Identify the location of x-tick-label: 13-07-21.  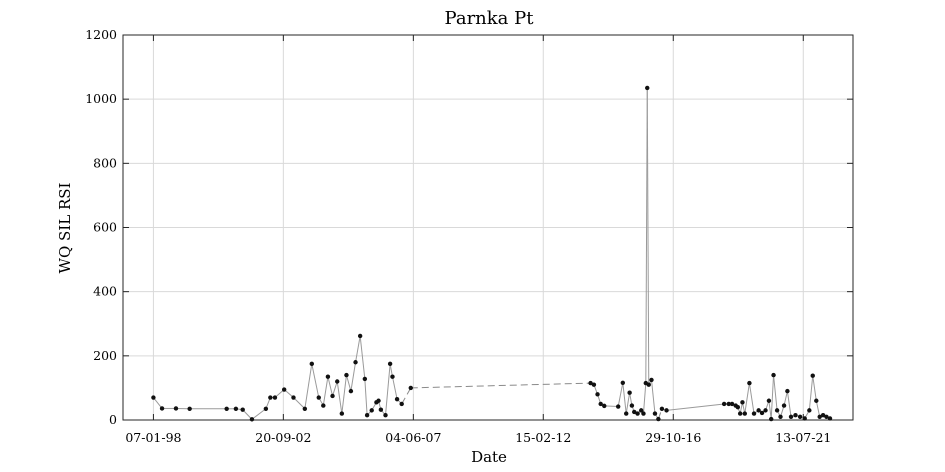
(803, 437).